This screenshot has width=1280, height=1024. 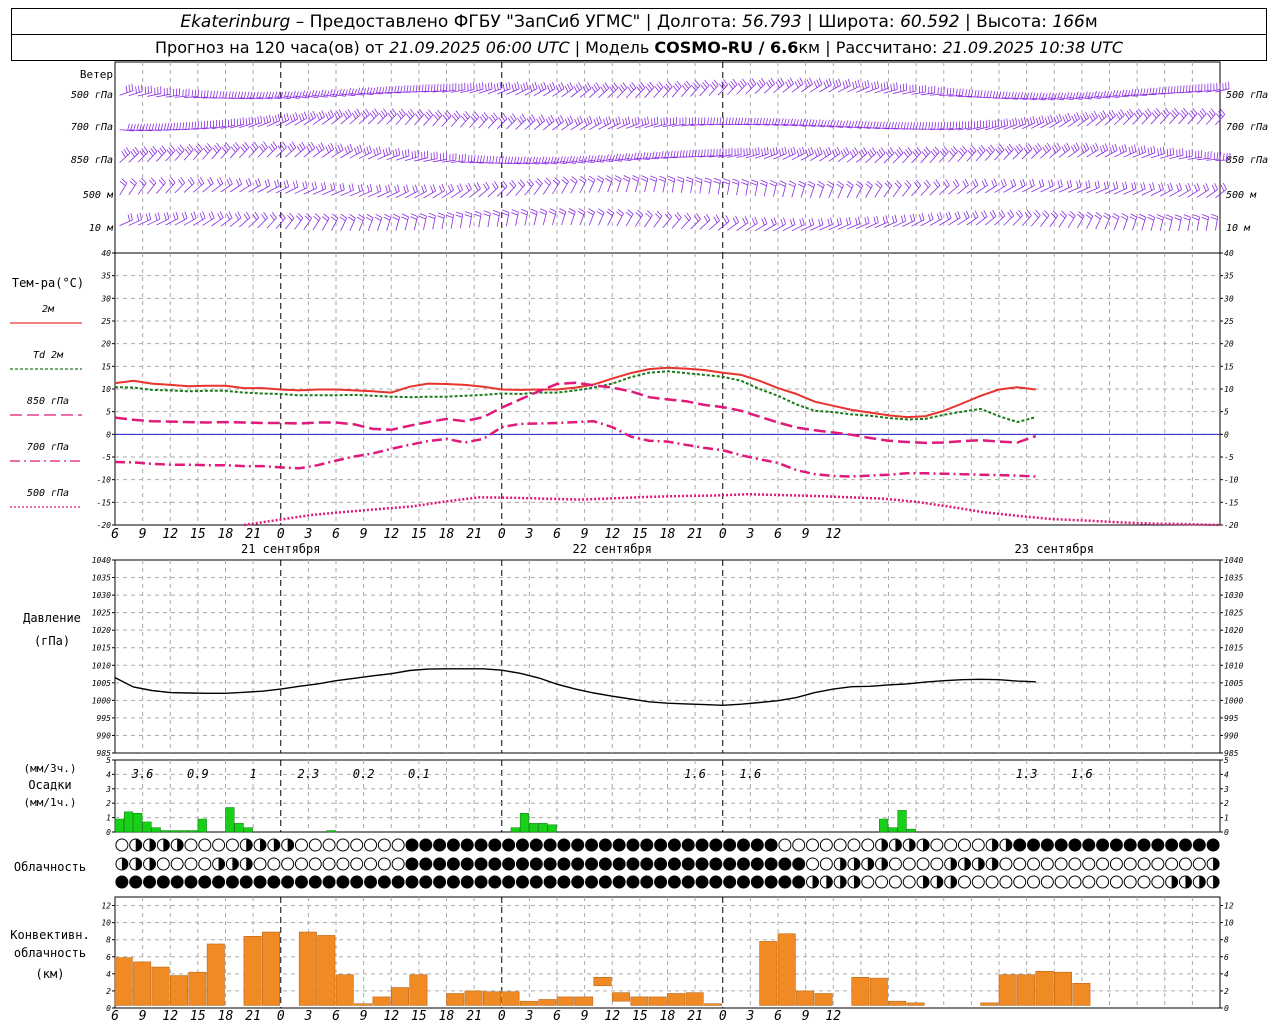 What do you see at coordinates (1229, 253) in the screenshot?
I see `temp-panel-ytick-right: 40` at bounding box center [1229, 253].